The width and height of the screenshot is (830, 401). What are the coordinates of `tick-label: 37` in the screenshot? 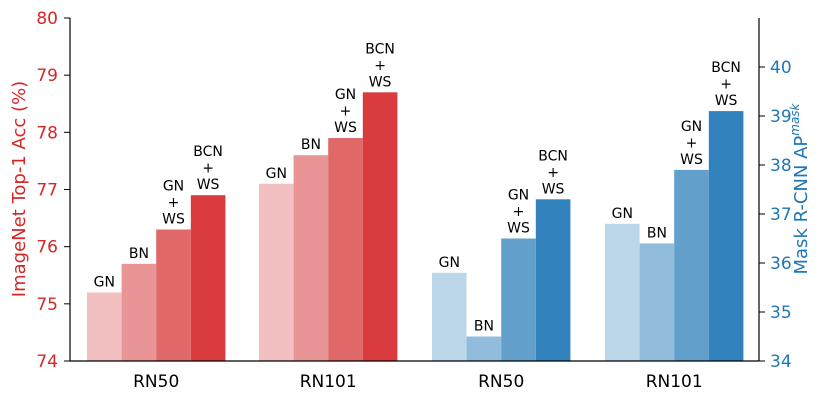 It's located at (781, 215).